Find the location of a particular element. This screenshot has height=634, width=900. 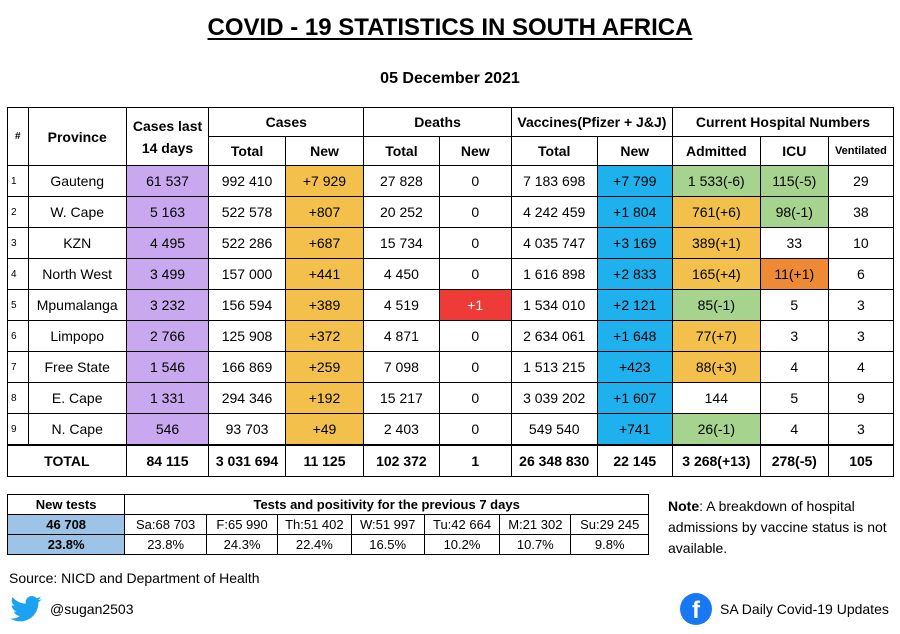

cell-vacc-total: 4 242 459 is located at coordinates (554, 212).